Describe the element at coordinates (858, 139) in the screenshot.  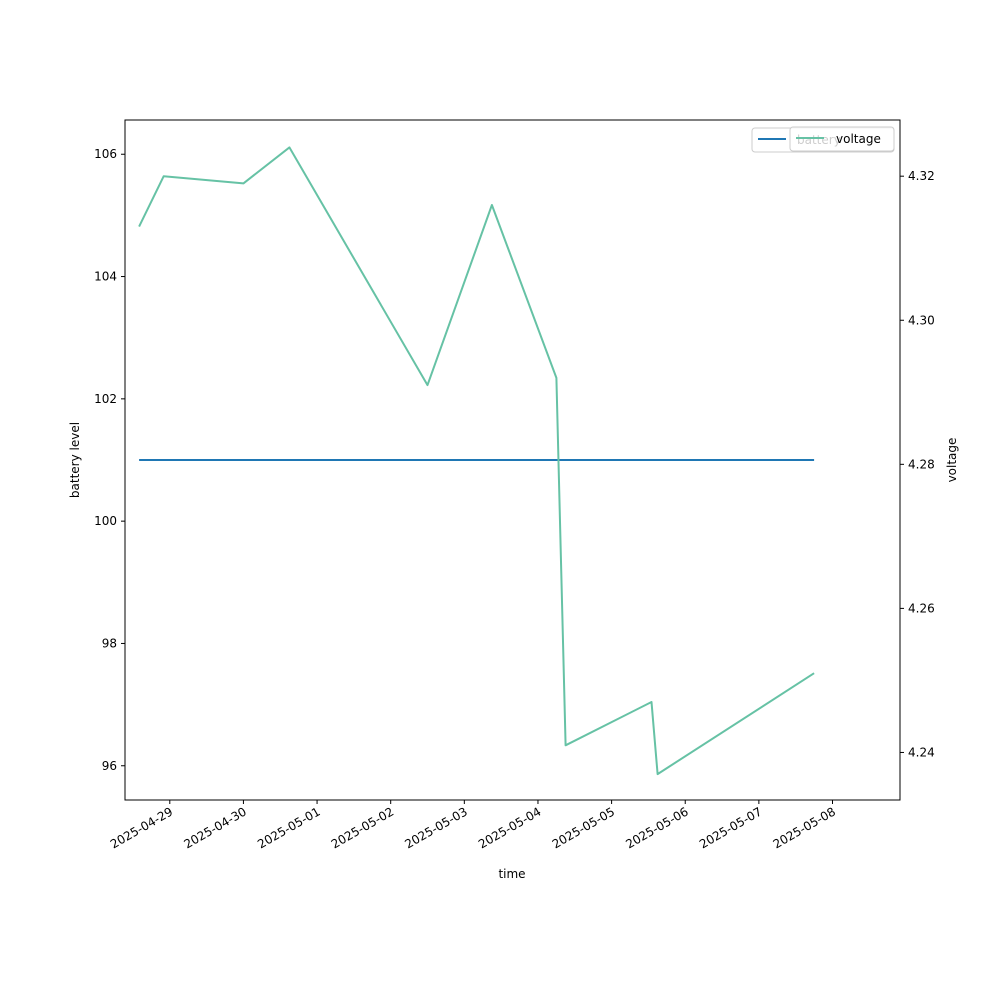
I see `legend-voltage-label: voltage` at that location.